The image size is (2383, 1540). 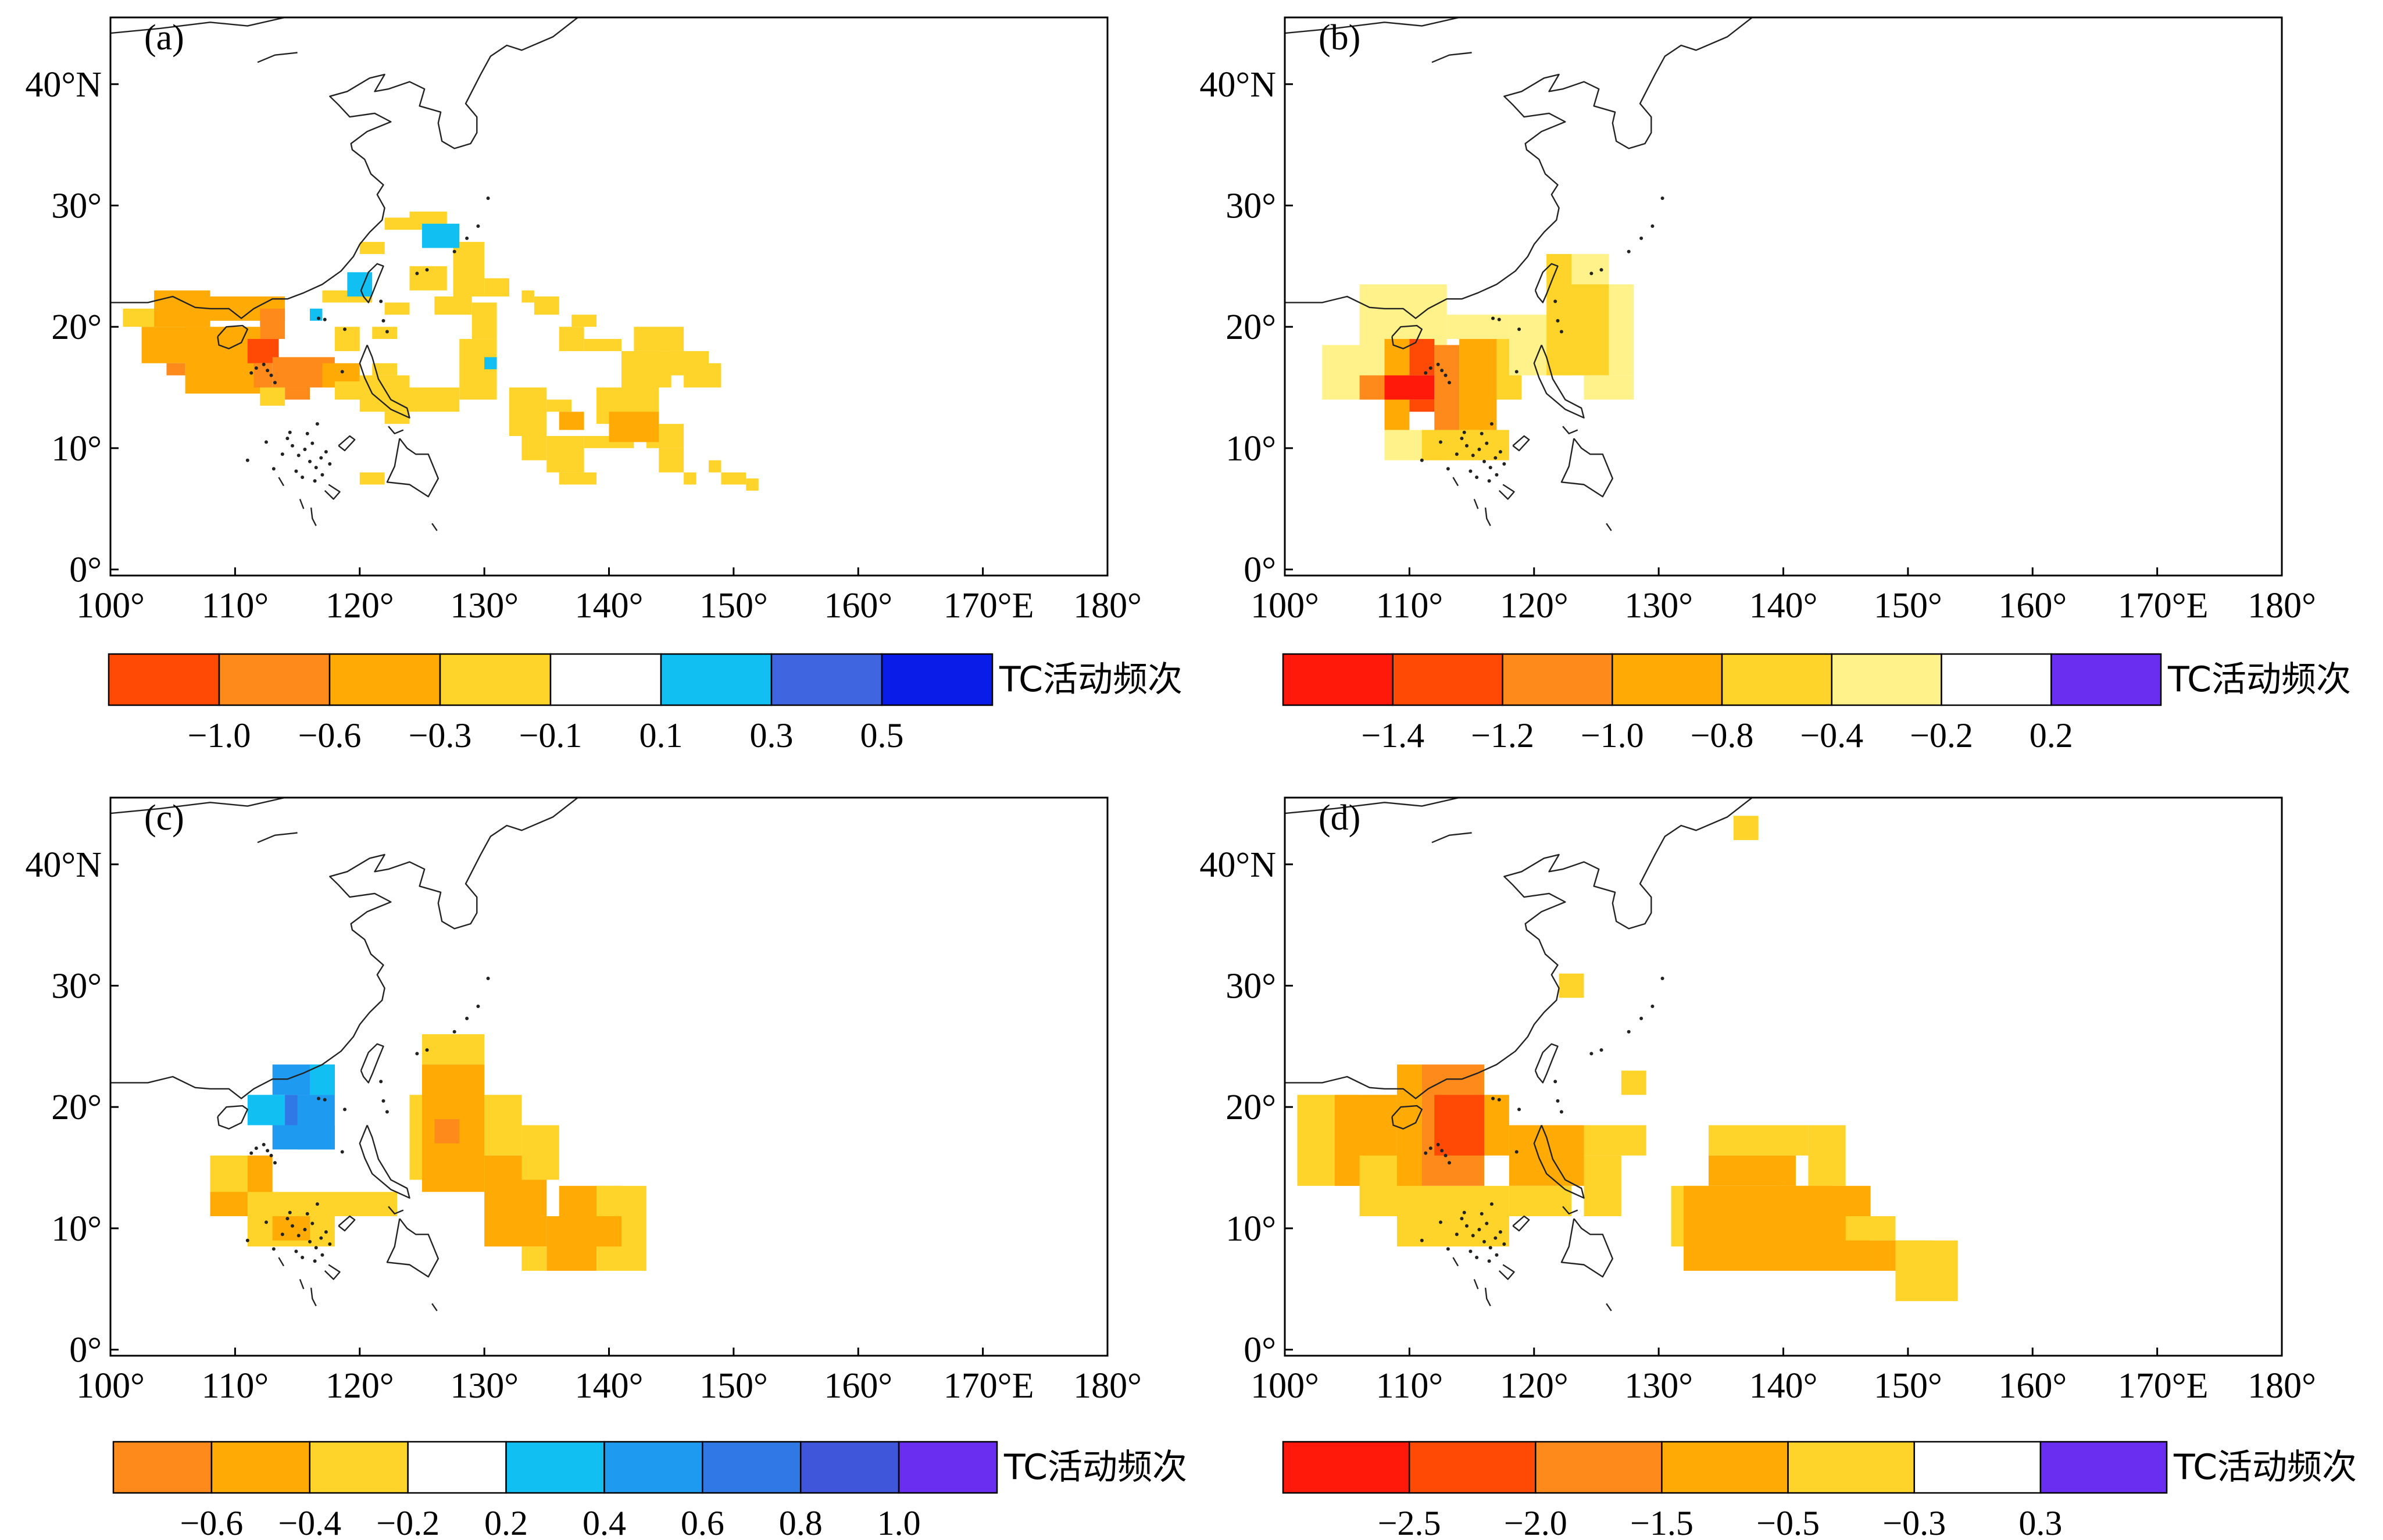 What do you see at coordinates (1285, 1386) in the screenshot?
I see `lon-label: 100°` at bounding box center [1285, 1386].